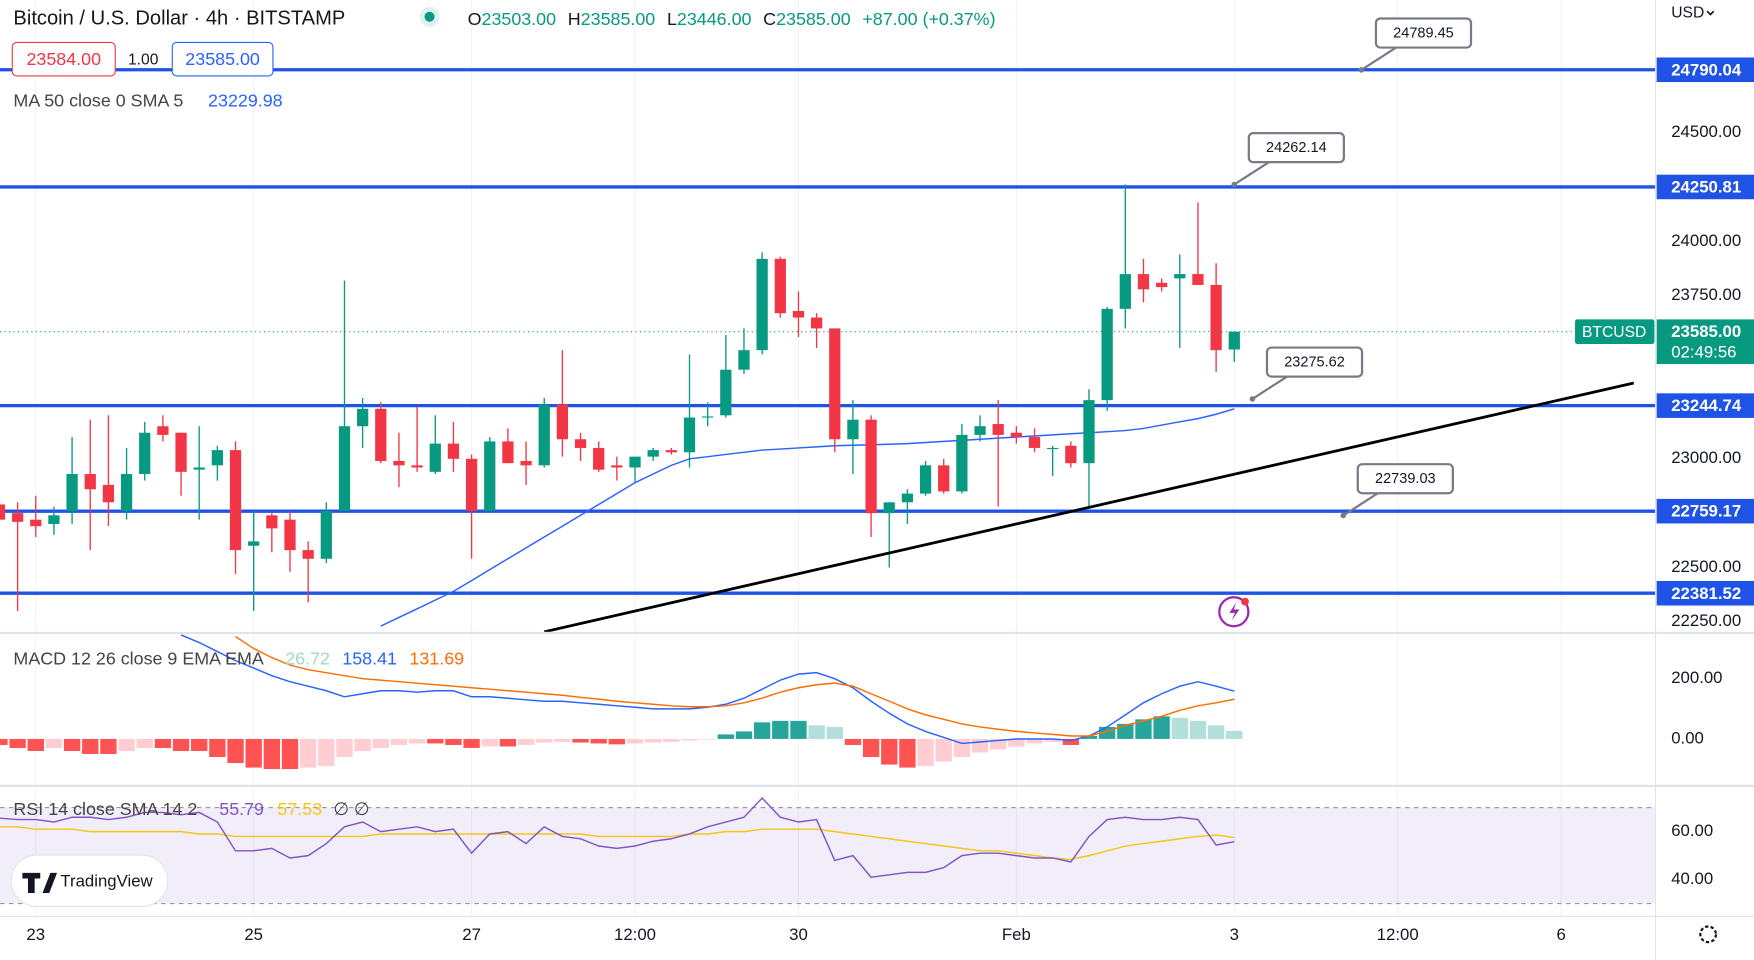  Describe the element at coordinates (436, 658) in the screenshot. I see `signal-value: 131.69` at that location.